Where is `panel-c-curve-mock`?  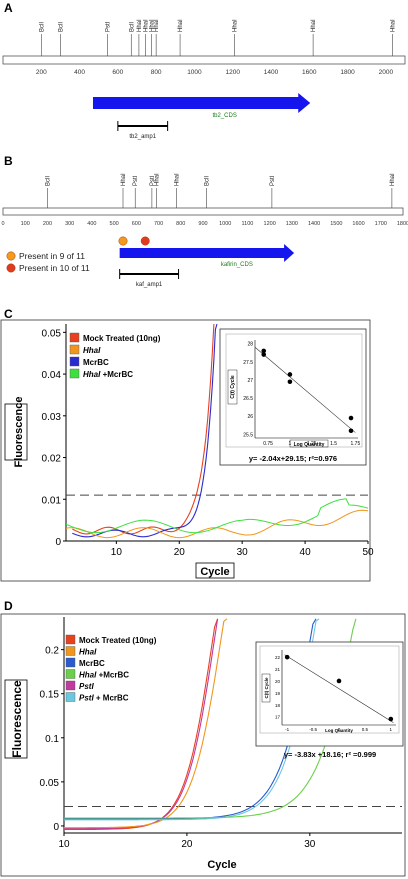 panel-c-curve-mock is located at coordinates (143, 429).